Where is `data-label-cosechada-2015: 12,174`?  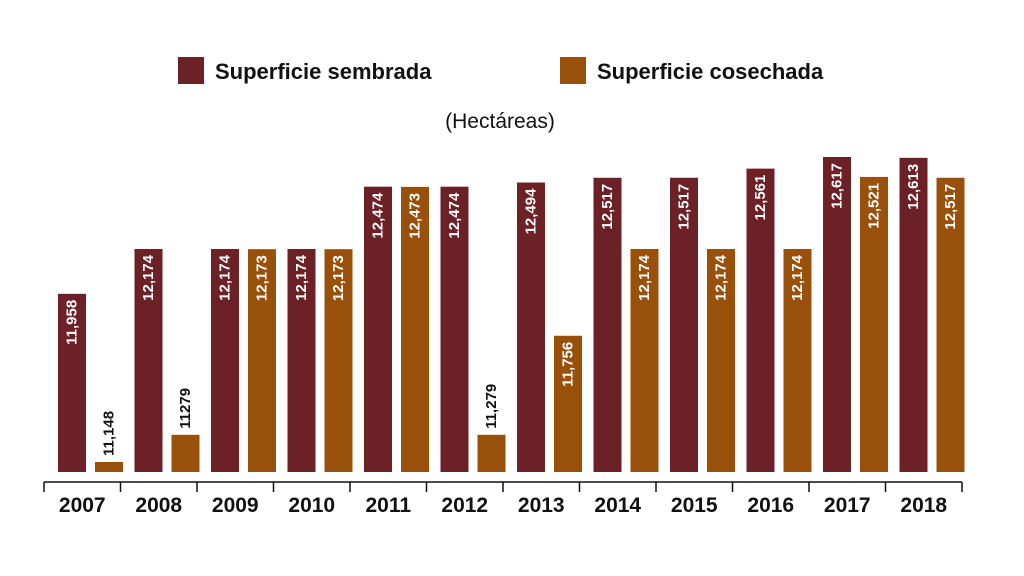 data-label-cosechada-2015: 12,174 is located at coordinates (721, 277).